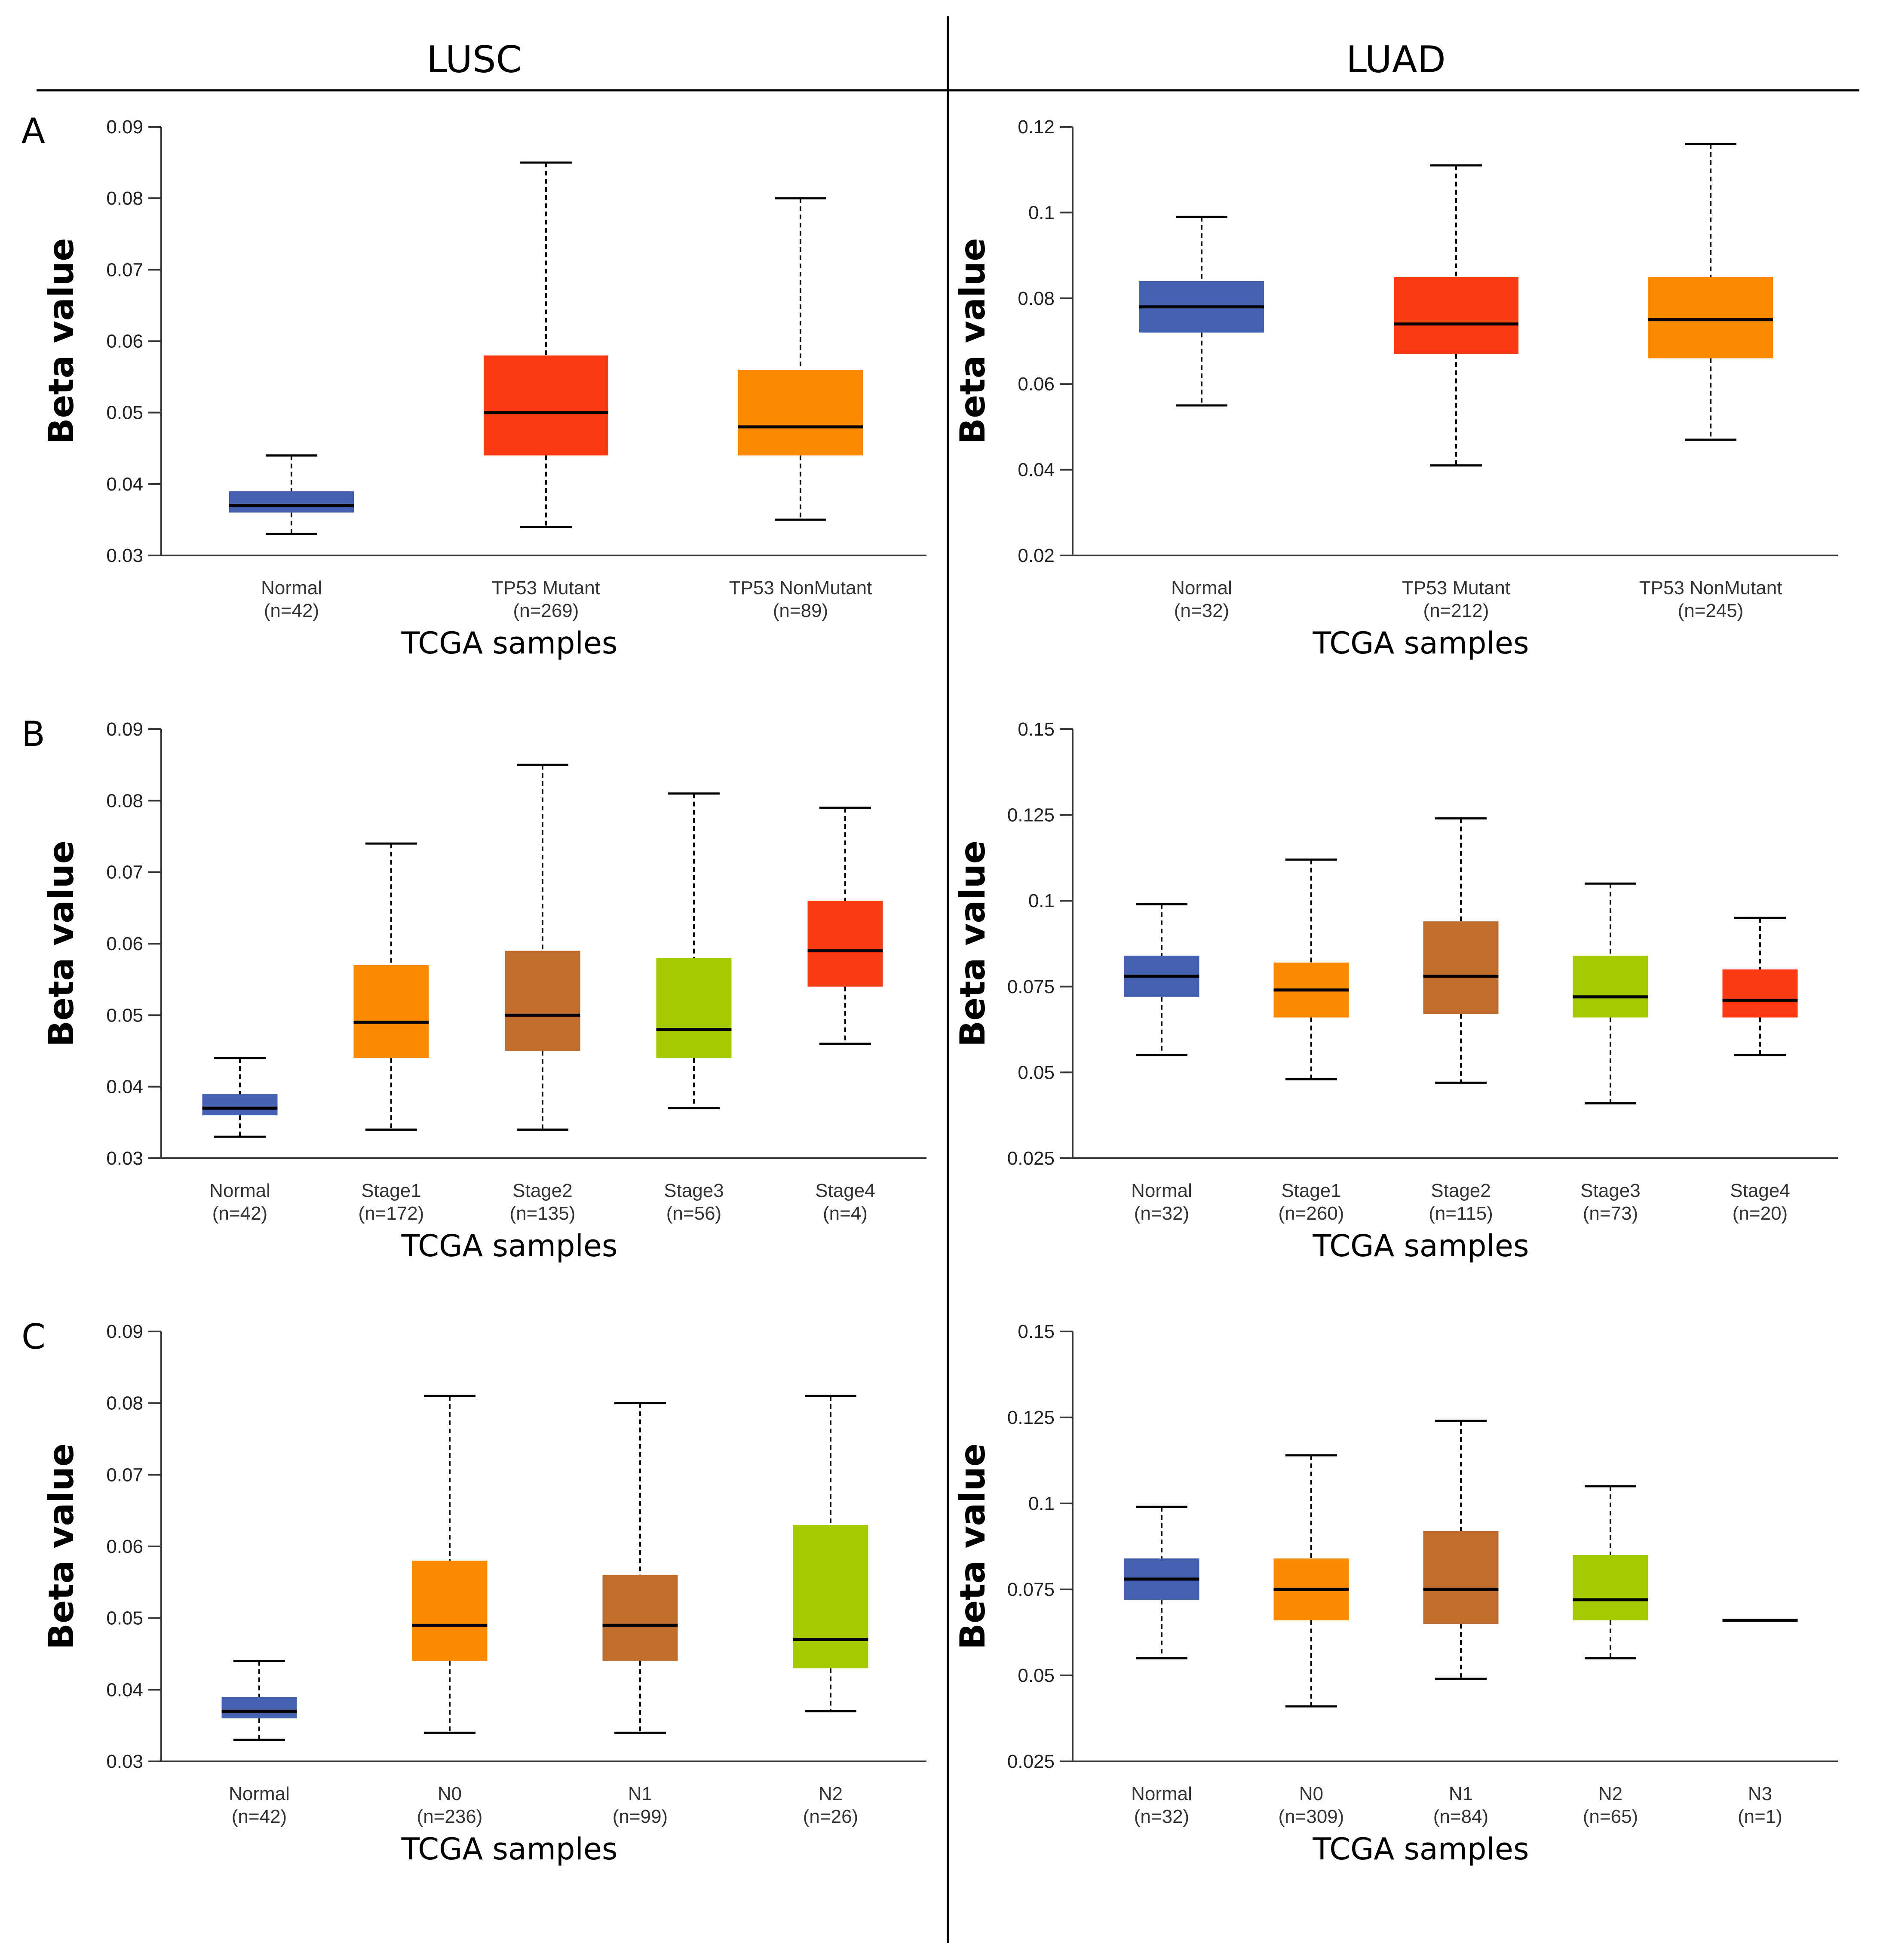 This screenshot has width=1877, height=1960. What do you see at coordinates (1760, 1816) in the screenshot?
I see `category-n-label: (n=1)` at bounding box center [1760, 1816].